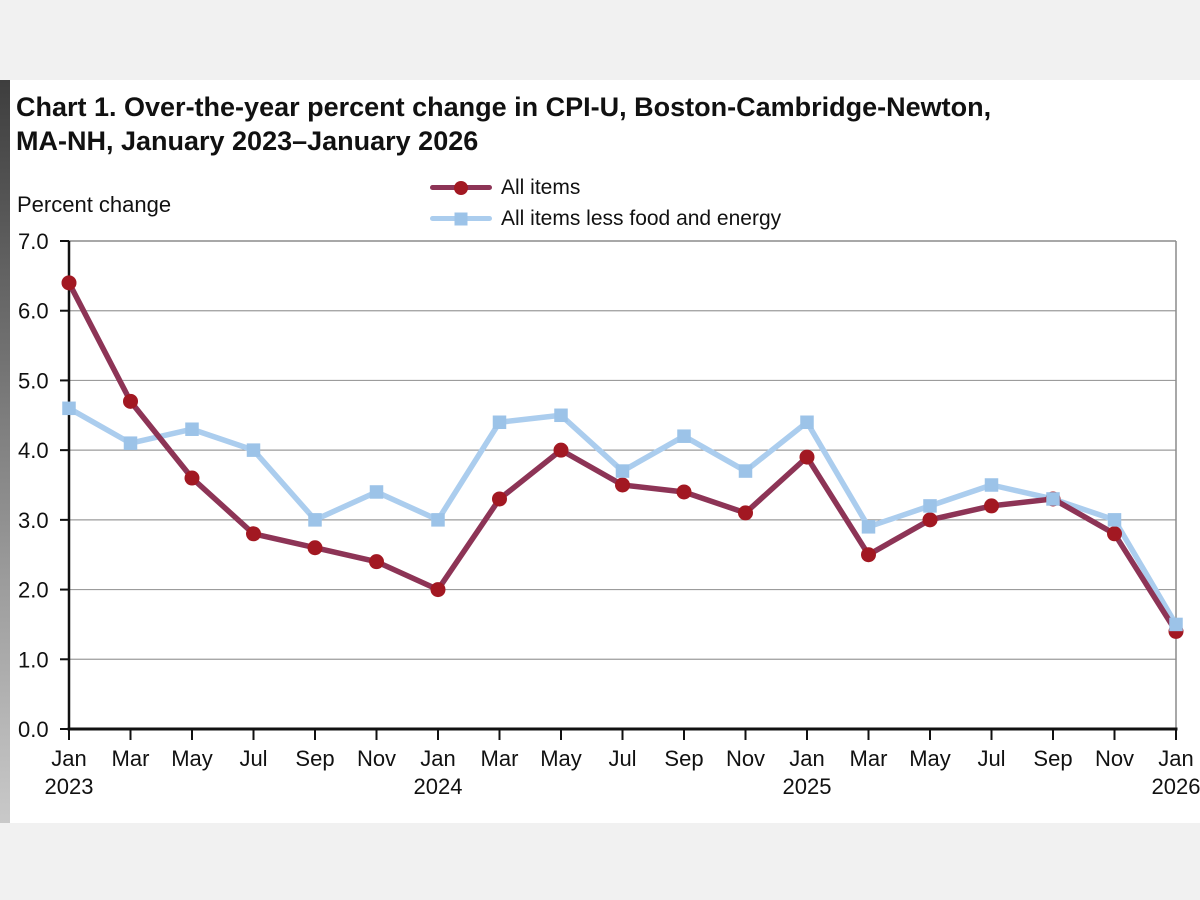 The width and height of the screenshot is (1200, 900). What do you see at coordinates (33, 520) in the screenshot?
I see `svg-text: 3.0` at bounding box center [33, 520].